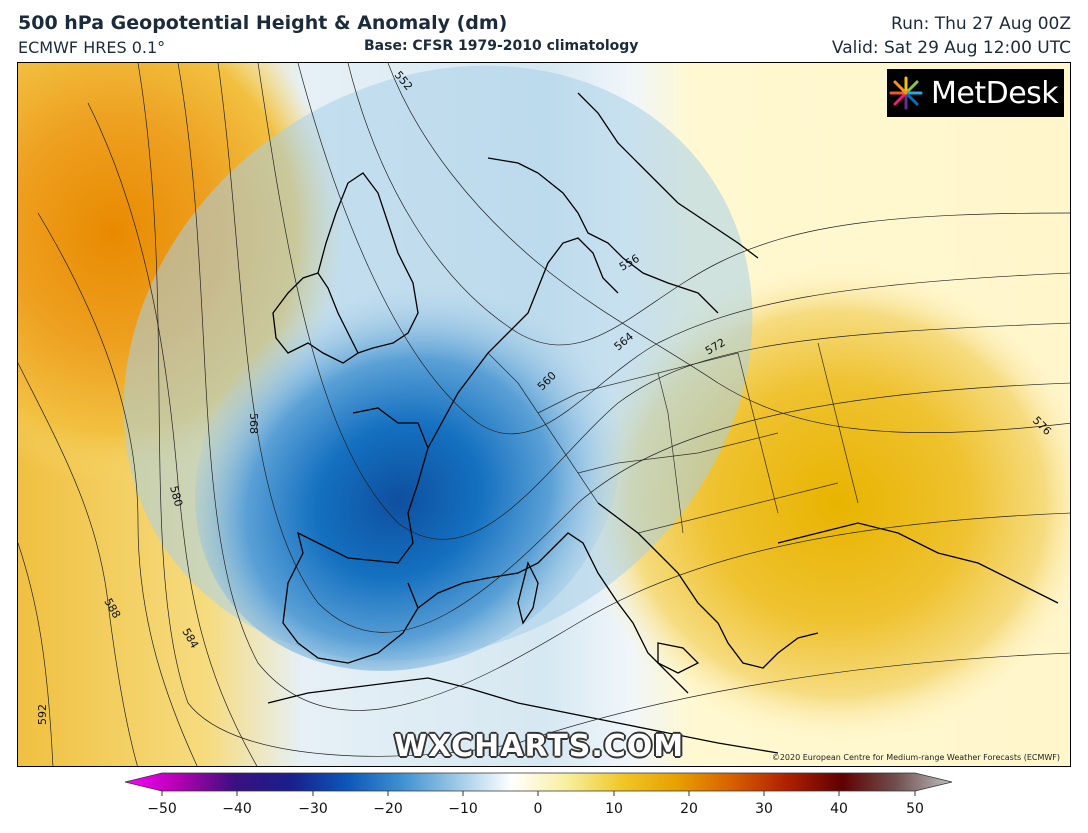 This screenshot has height=833, width=1088. I want to click on colorbar-tick-marks, so click(538, 793).